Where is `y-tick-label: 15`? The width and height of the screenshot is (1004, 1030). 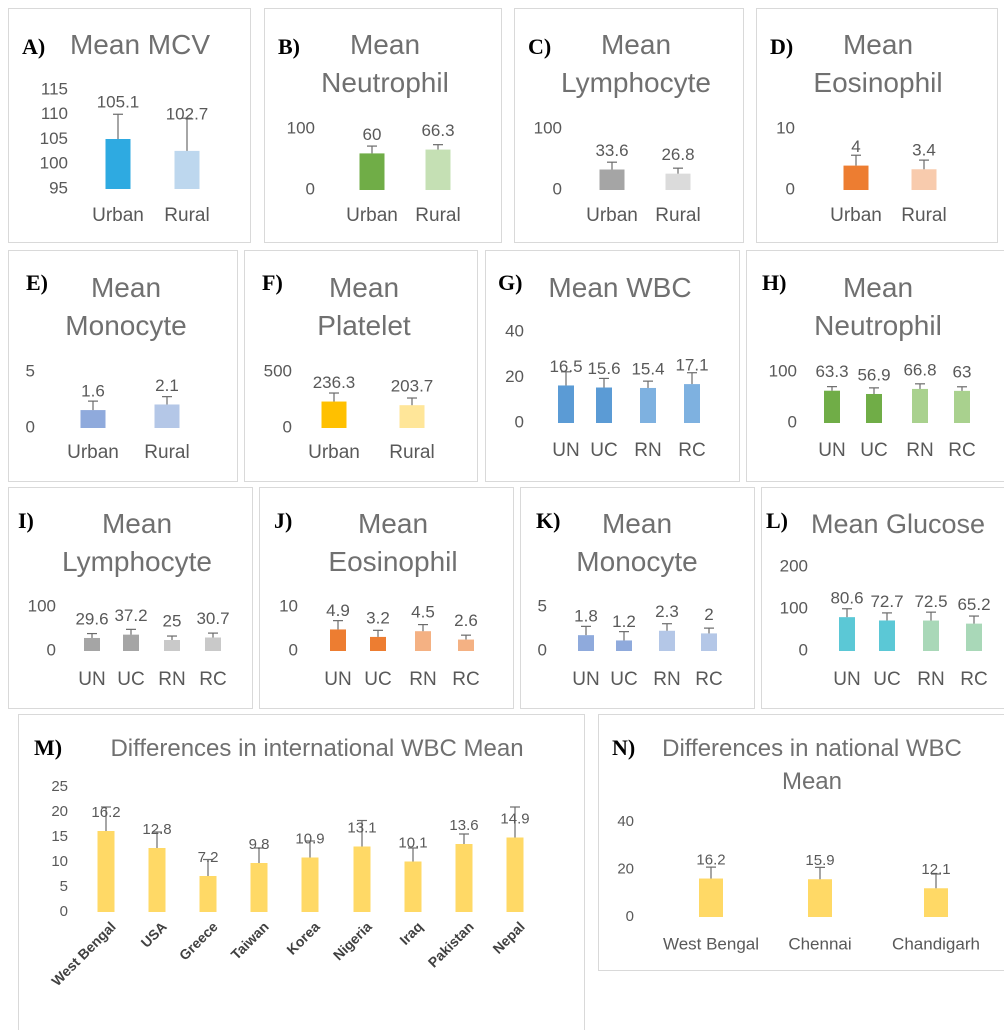 y-tick-label: 15 is located at coordinates (59, 836).